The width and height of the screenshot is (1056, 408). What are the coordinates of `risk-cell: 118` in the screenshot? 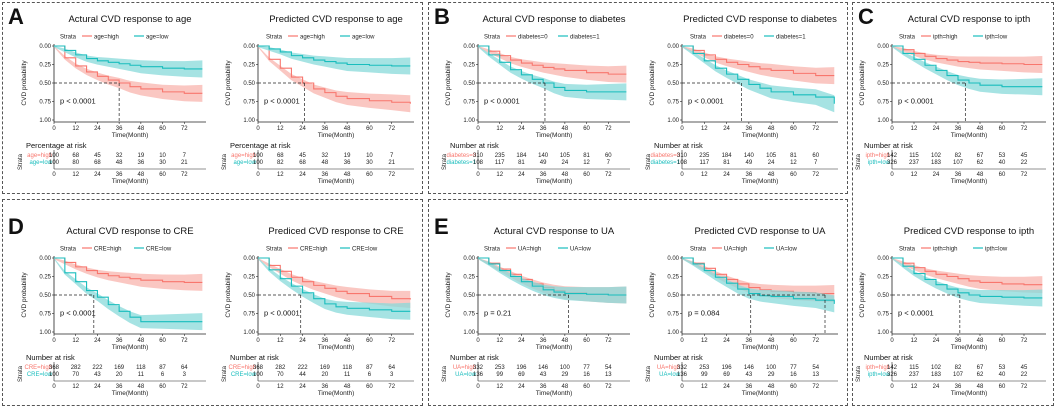 It's located at (141, 368).